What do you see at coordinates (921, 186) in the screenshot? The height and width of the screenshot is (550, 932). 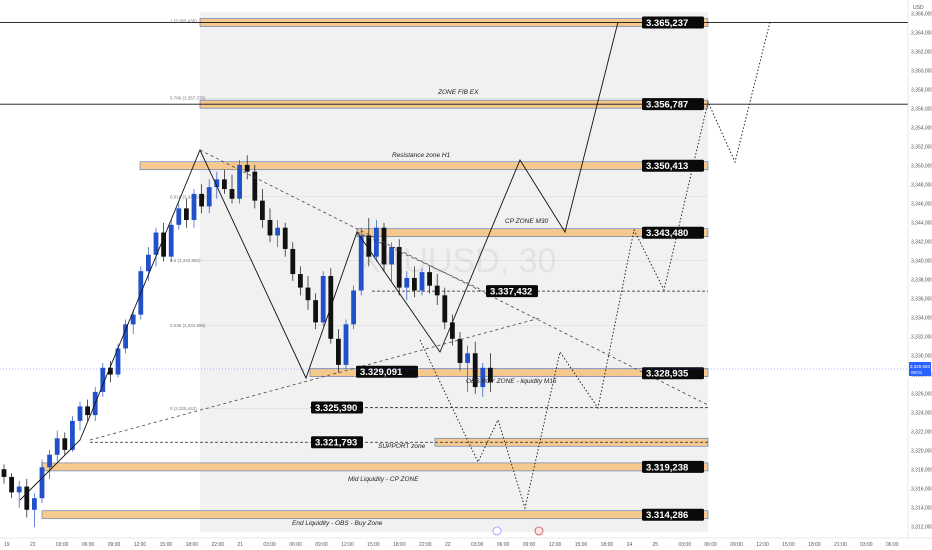 I see `price-tick-label: 3,348,000` at bounding box center [921, 186].